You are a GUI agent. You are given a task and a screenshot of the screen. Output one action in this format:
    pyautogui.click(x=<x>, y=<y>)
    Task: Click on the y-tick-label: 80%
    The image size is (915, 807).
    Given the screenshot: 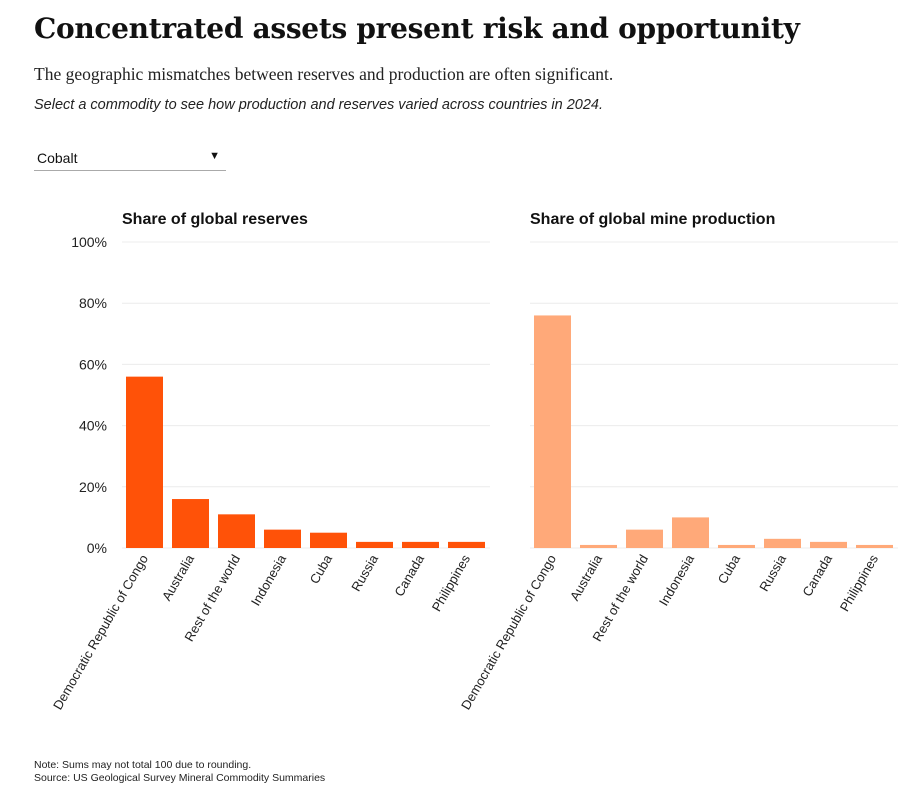 What is the action you would take?
    pyautogui.click(x=93, y=303)
    